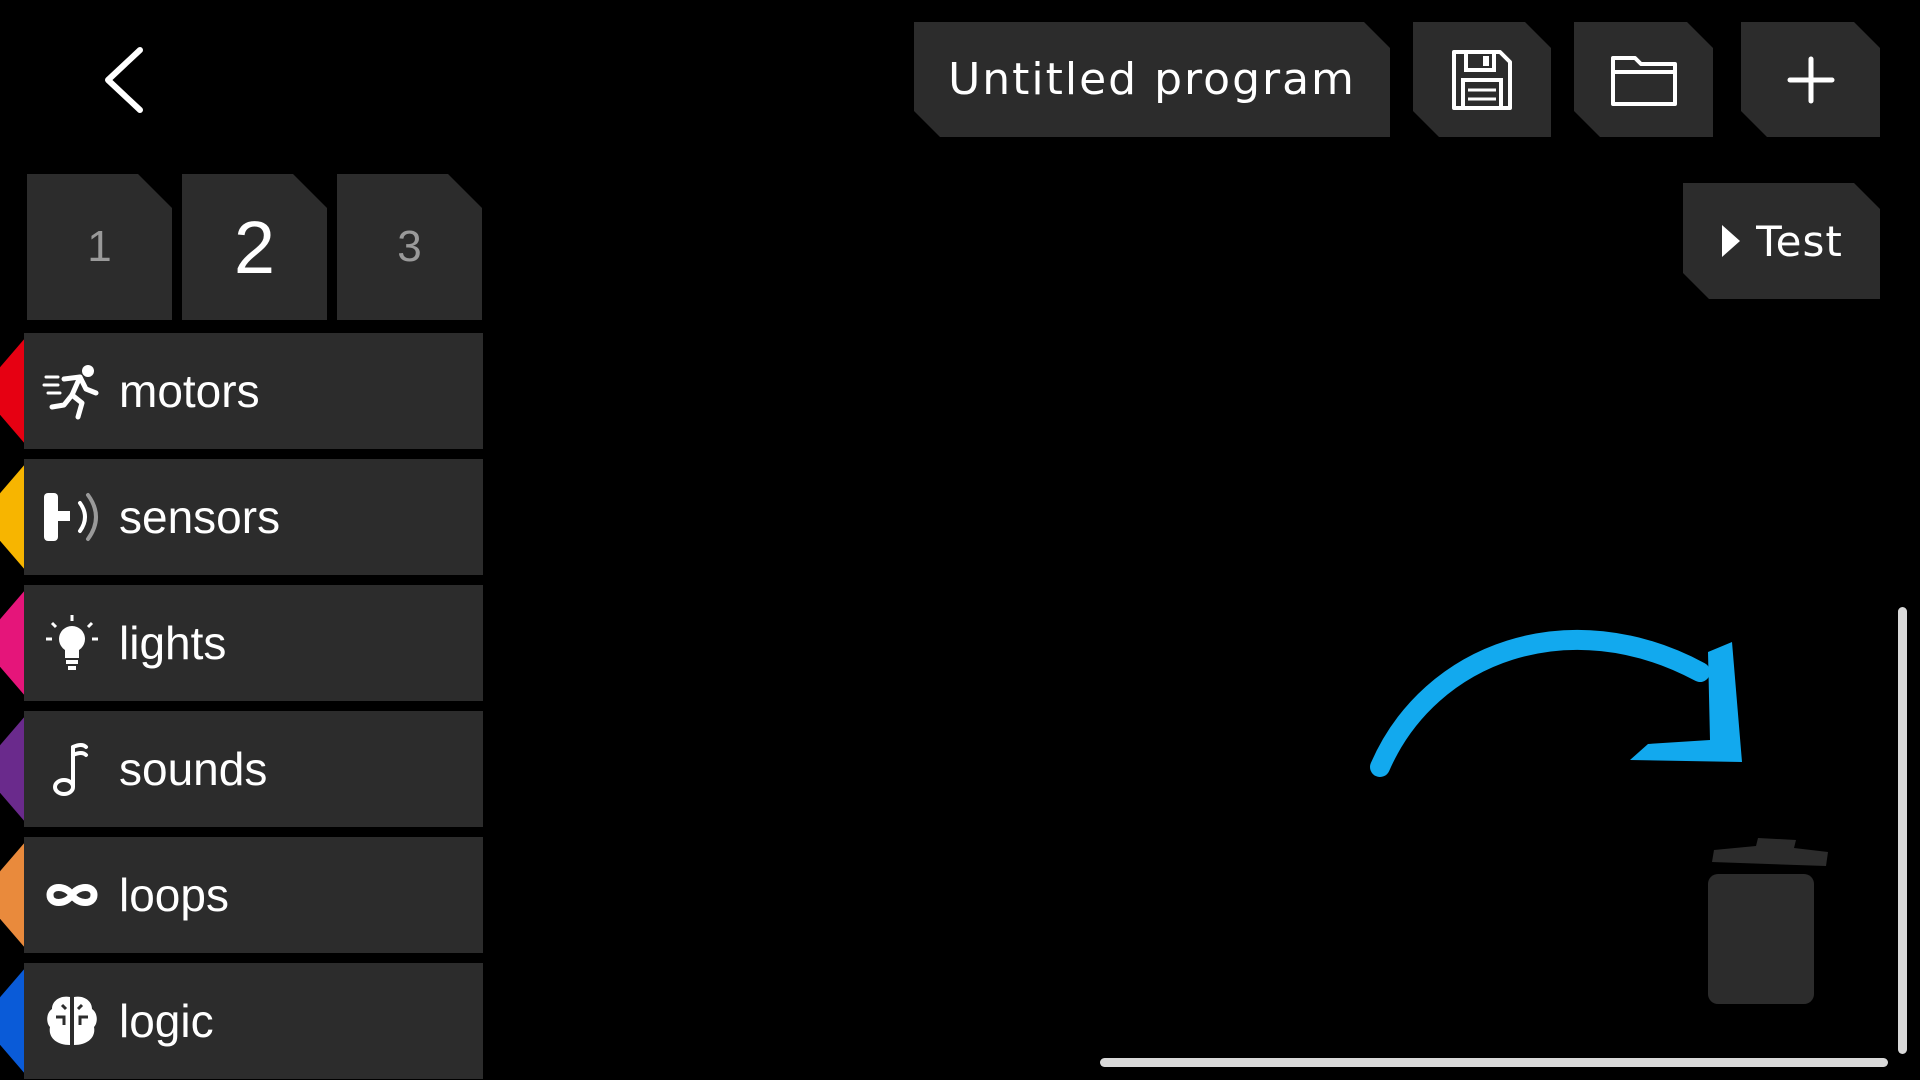  I want to click on category-sensors: sensors, so click(241, 517).